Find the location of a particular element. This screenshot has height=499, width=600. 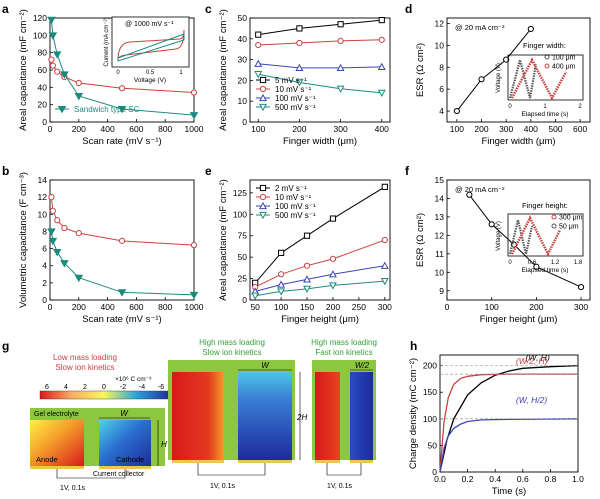

y-tick-label-e-1: 25 is located at coordinates (243, 279).